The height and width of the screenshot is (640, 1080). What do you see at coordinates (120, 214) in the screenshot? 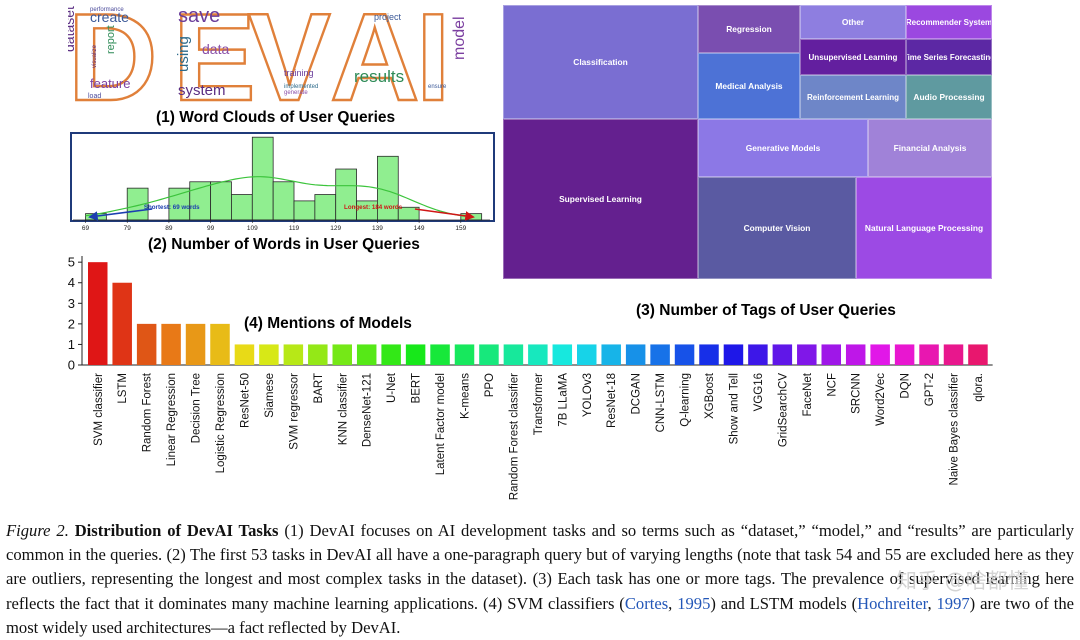
I see `shortest-arrow` at bounding box center [120, 214].